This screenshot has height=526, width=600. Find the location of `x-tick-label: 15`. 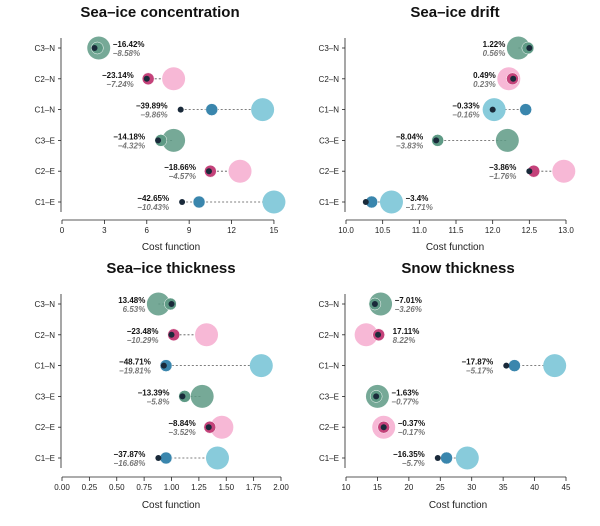

x-tick-label: 15 is located at coordinates (273, 230).